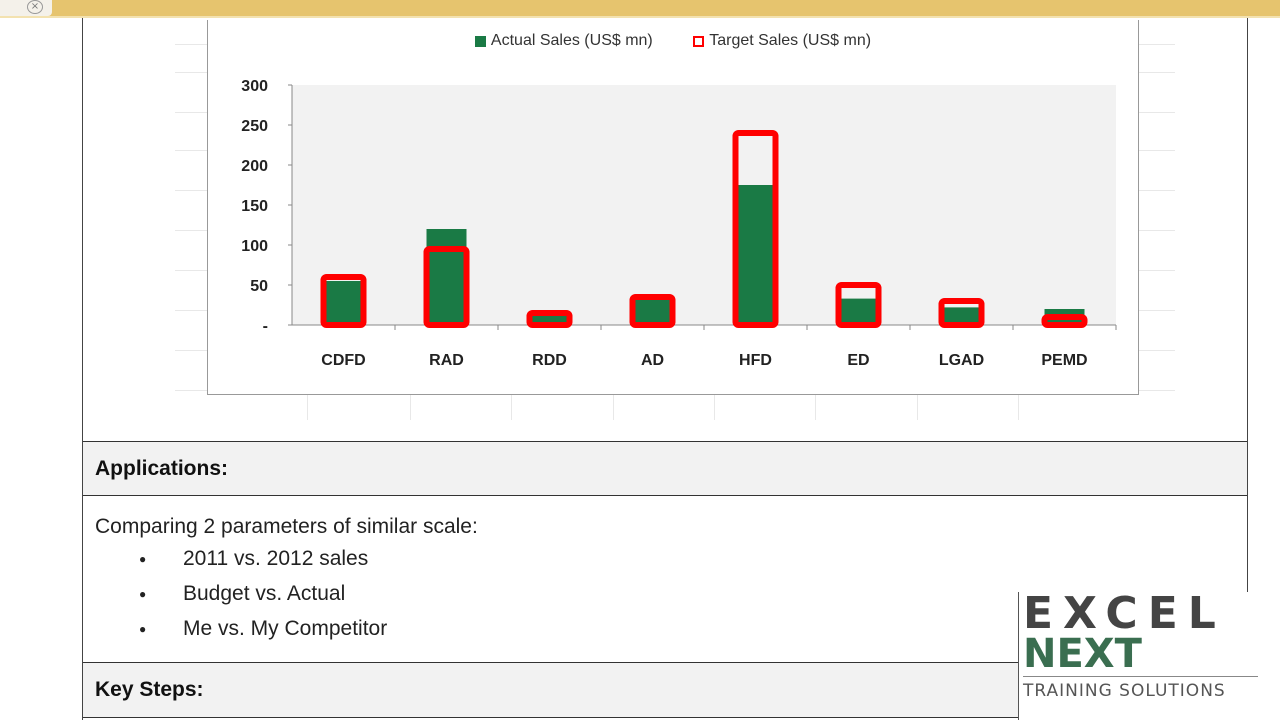 The width and height of the screenshot is (1280, 720). Describe the element at coordinates (652, 360) in the screenshot. I see `x-tick-label: AD` at that location.